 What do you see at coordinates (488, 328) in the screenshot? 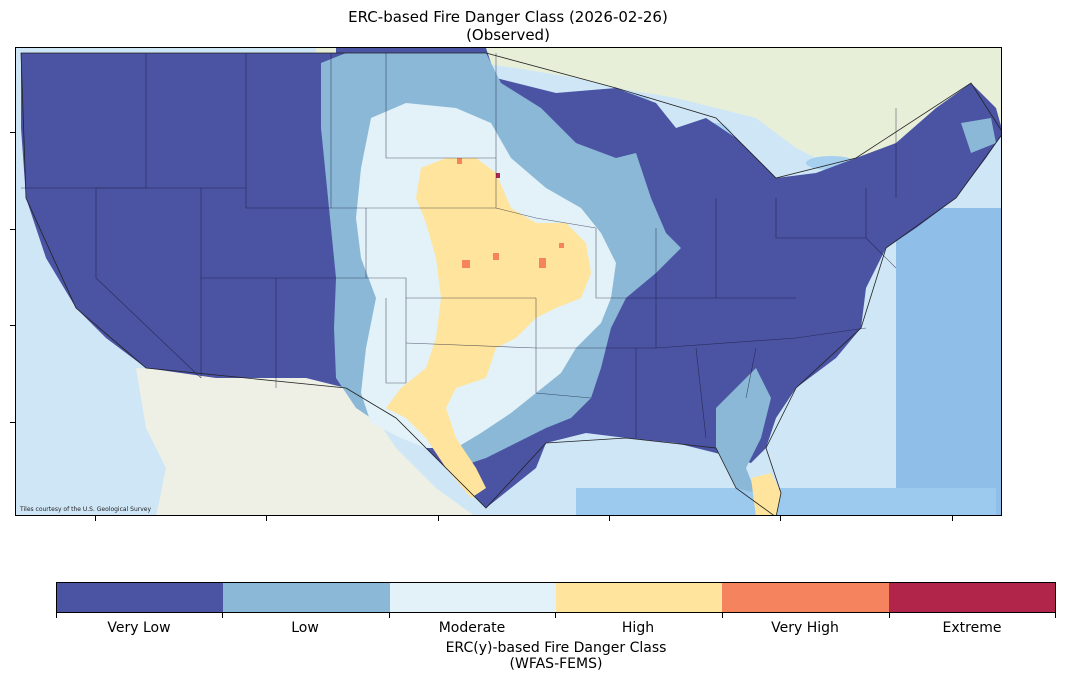
I see `region-high` at bounding box center [488, 328].